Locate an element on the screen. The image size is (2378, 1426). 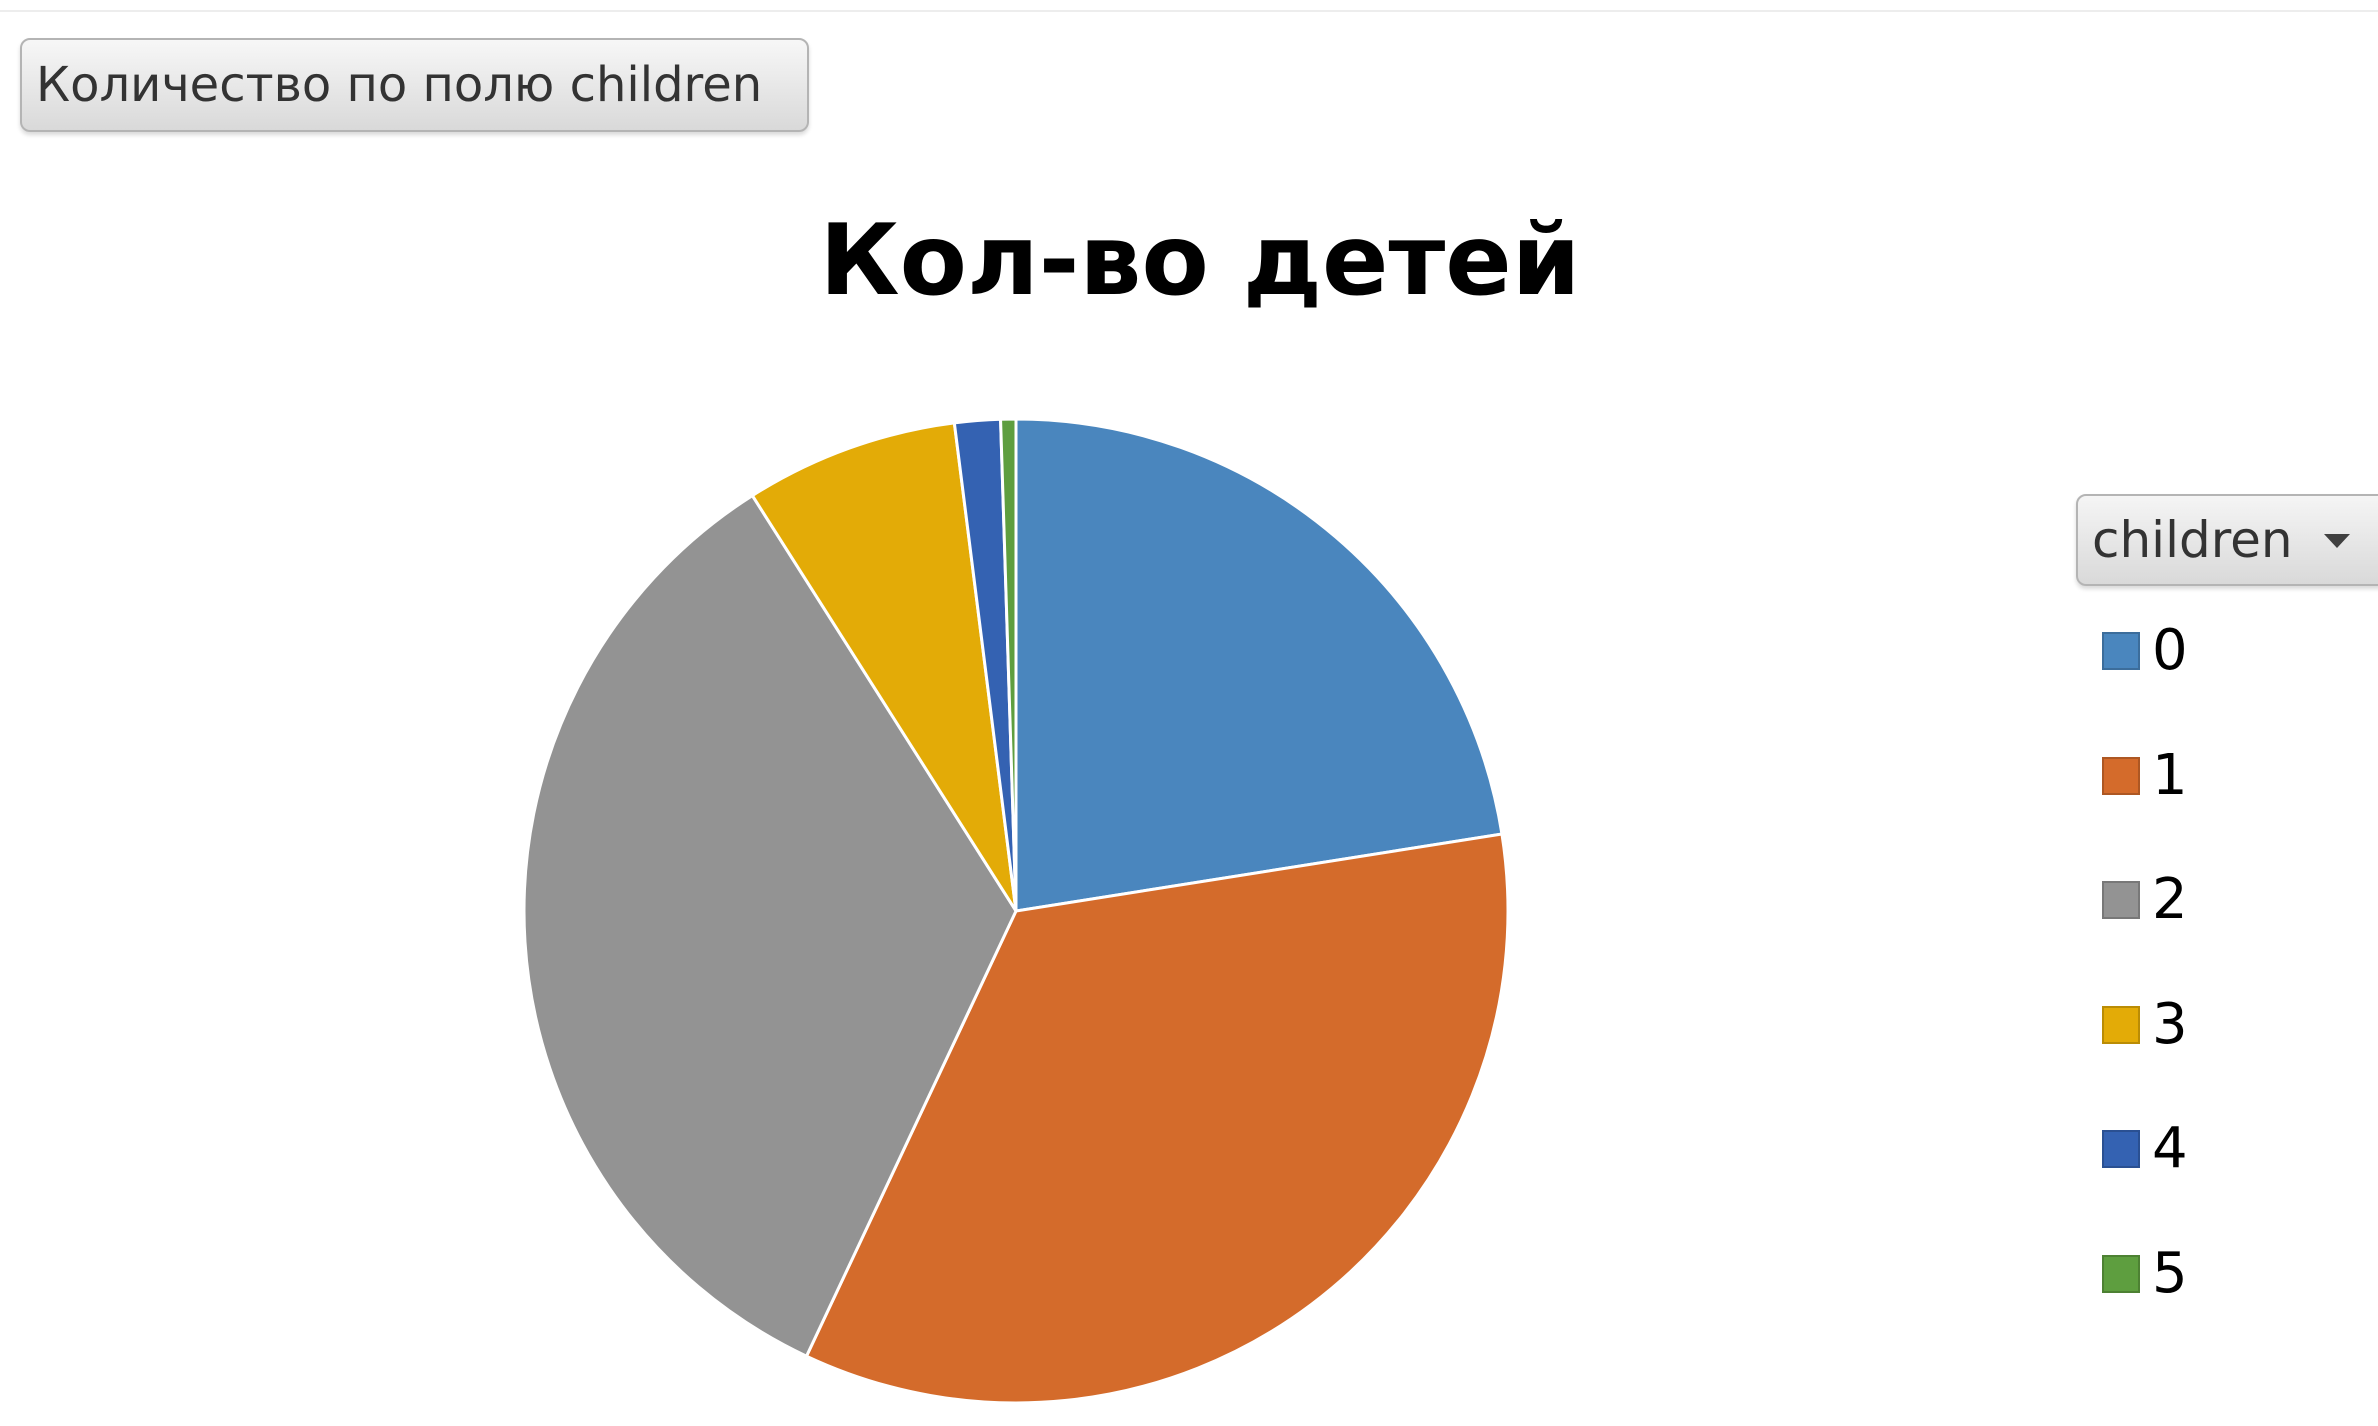
legend-item-5: 5 is located at coordinates (2200, 1274).